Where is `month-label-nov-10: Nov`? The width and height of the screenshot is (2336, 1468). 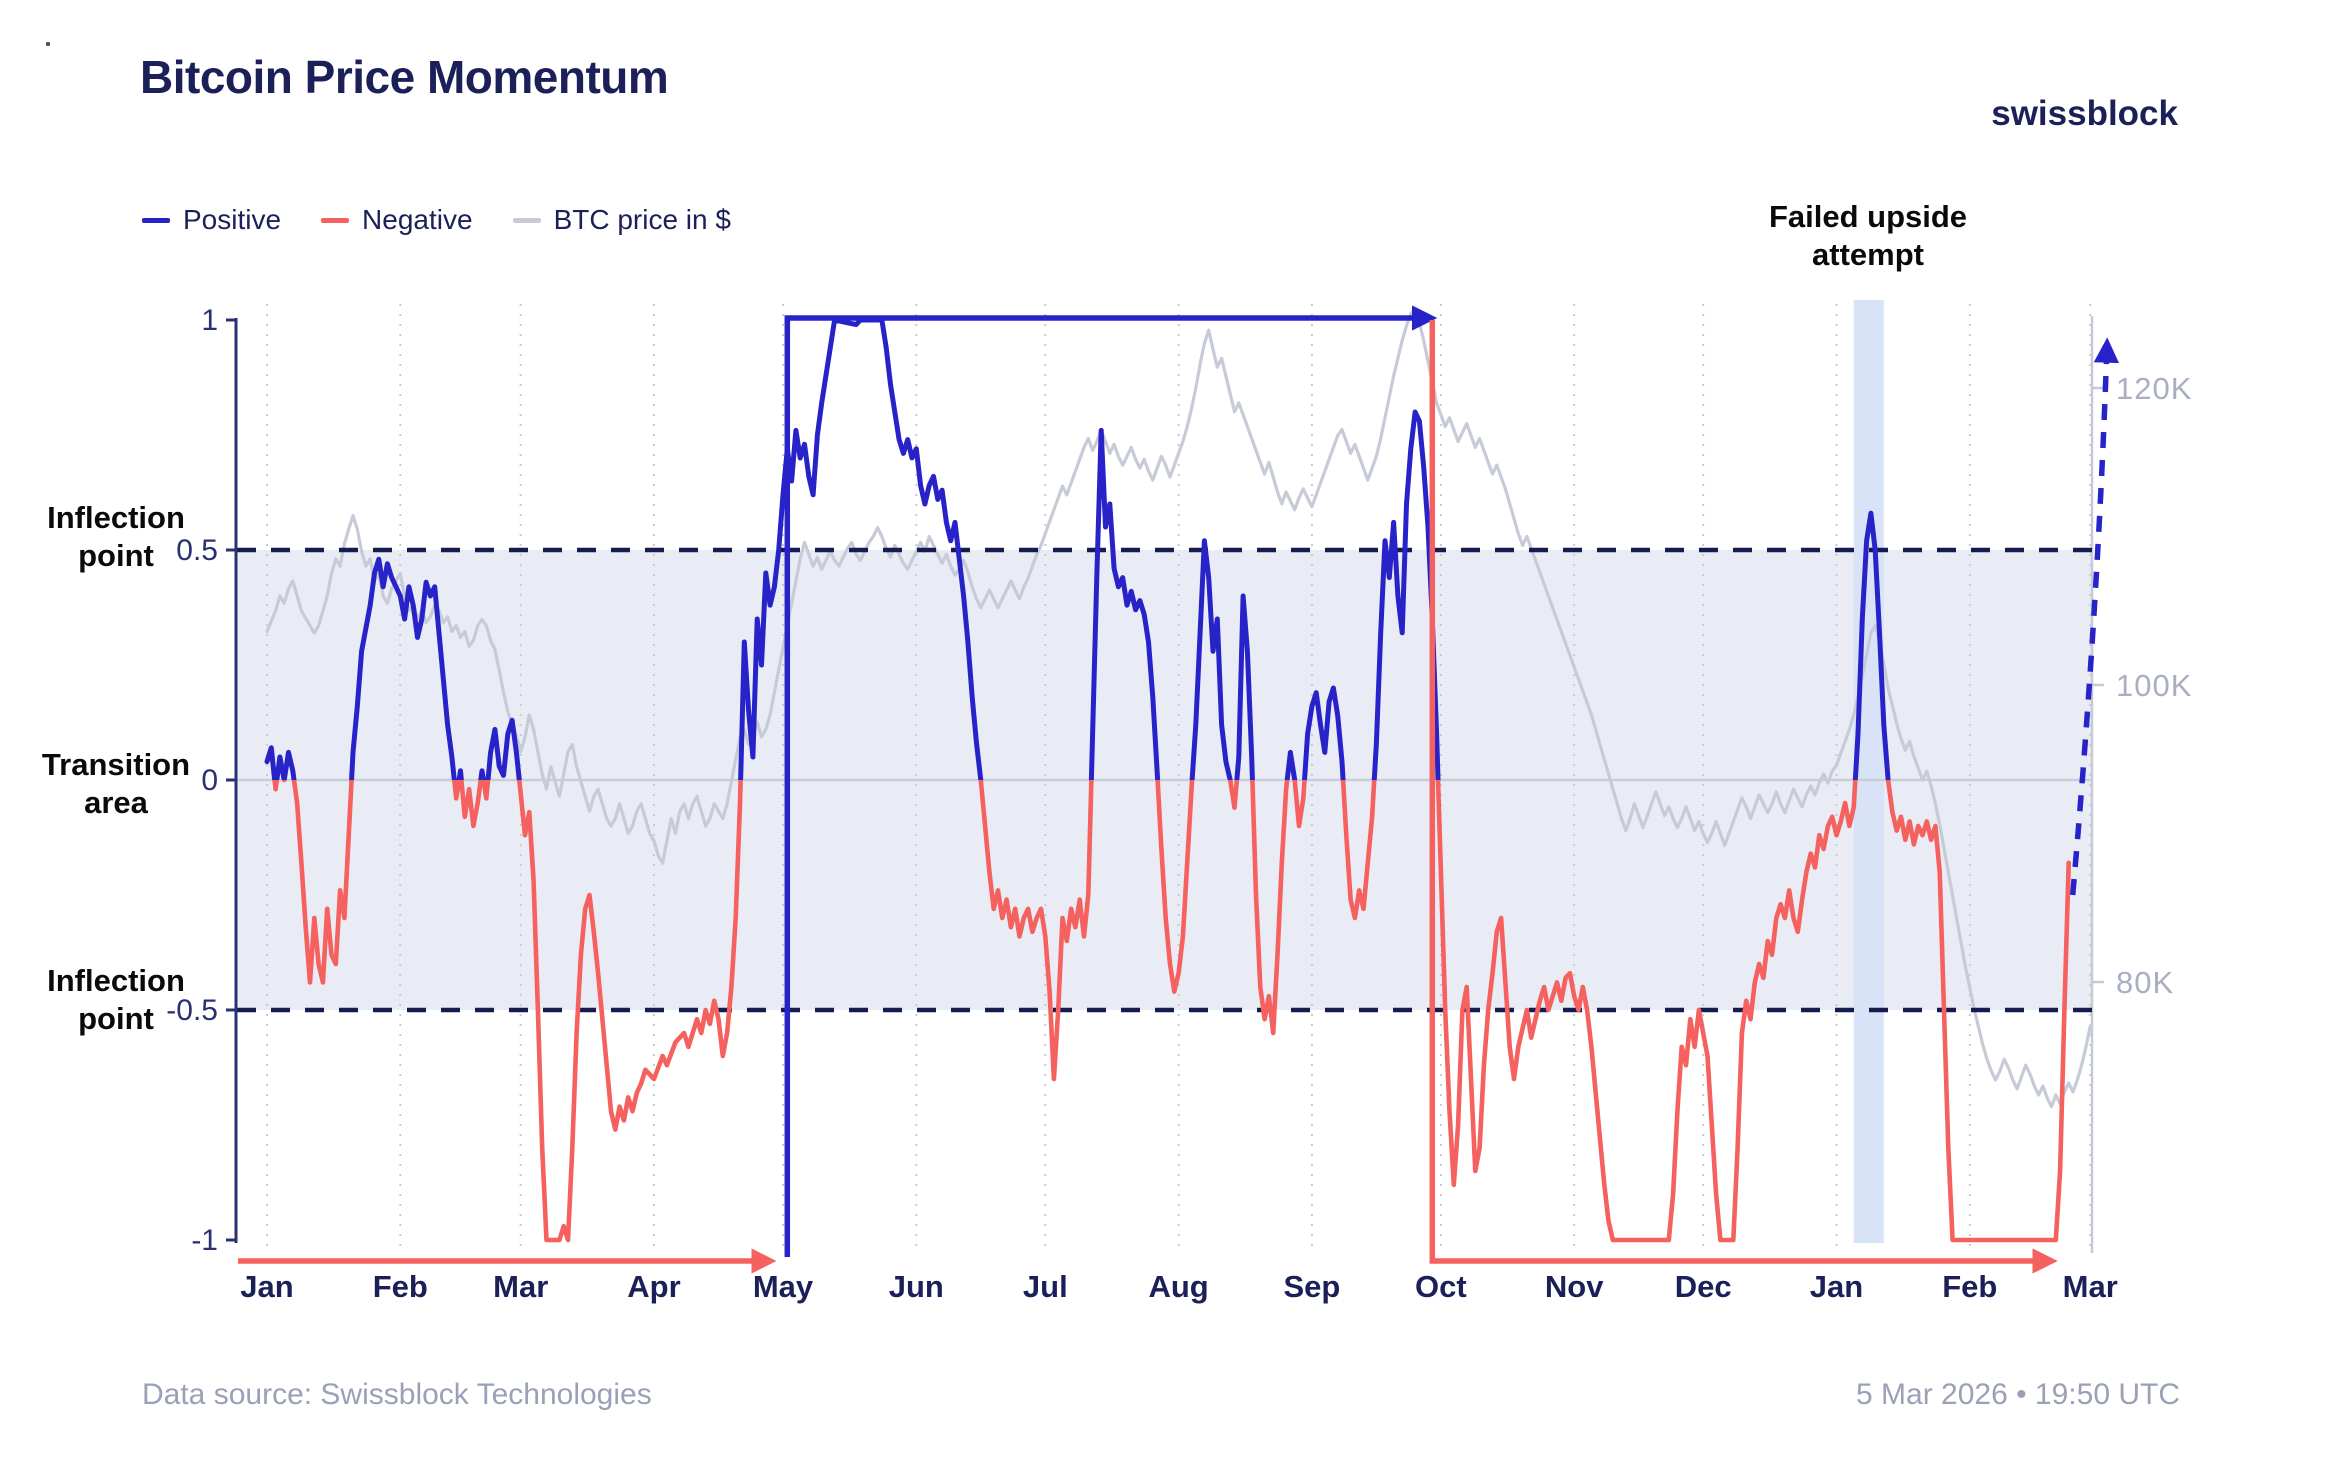 month-label-nov-10: Nov is located at coordinates (1574, 1286).